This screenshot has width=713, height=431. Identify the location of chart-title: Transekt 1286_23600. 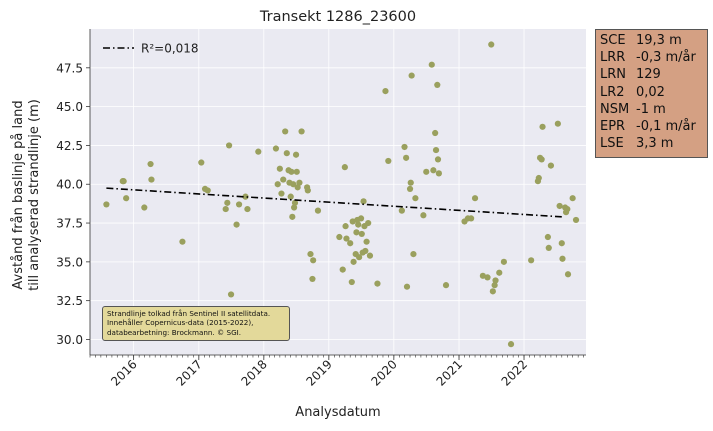
(337, 17).